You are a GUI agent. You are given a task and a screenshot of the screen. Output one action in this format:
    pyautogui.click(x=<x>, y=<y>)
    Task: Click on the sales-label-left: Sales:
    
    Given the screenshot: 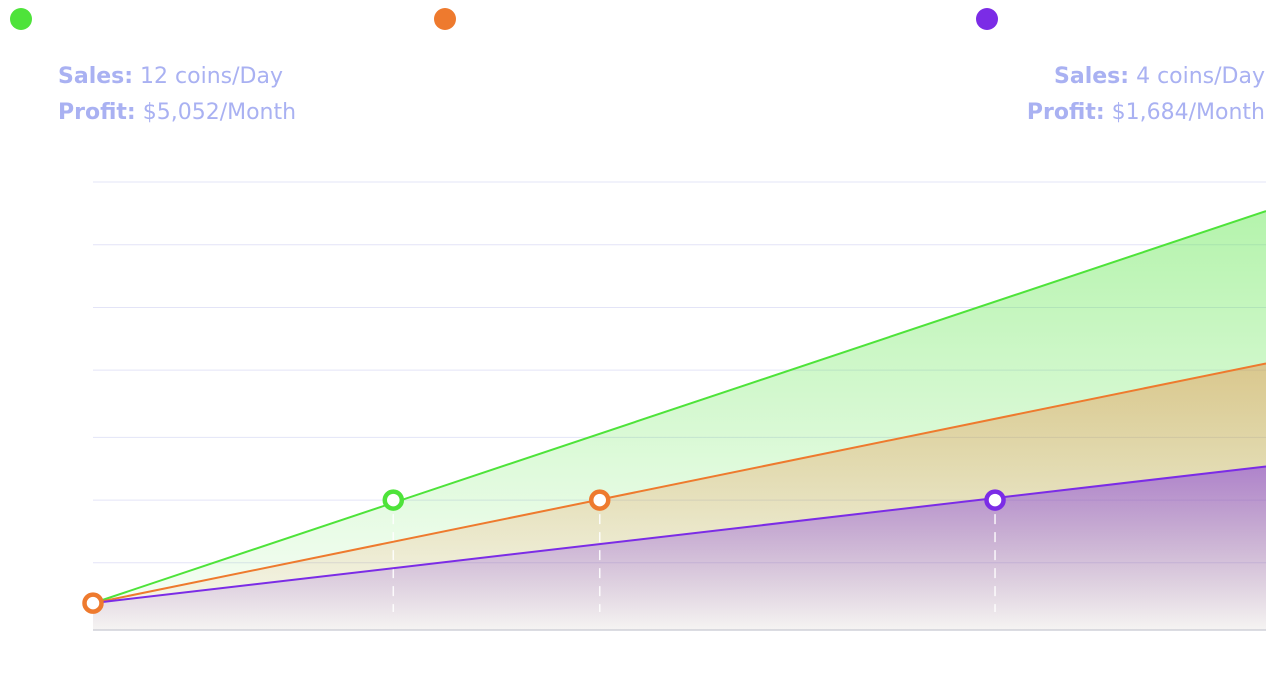 What is the action you would take?
    pyautogui.click(x=96, y=76)
    